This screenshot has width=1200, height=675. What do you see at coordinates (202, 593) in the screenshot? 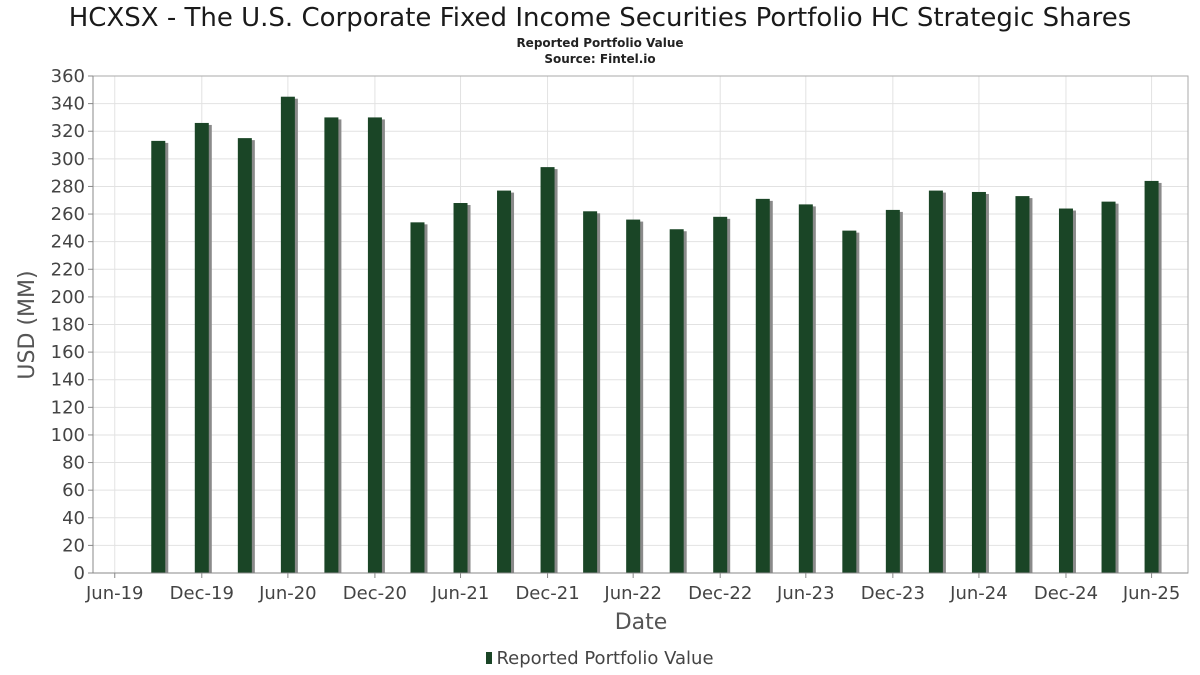
I see `x-tick-label: Dec-19` at bounding box center [202, 593].